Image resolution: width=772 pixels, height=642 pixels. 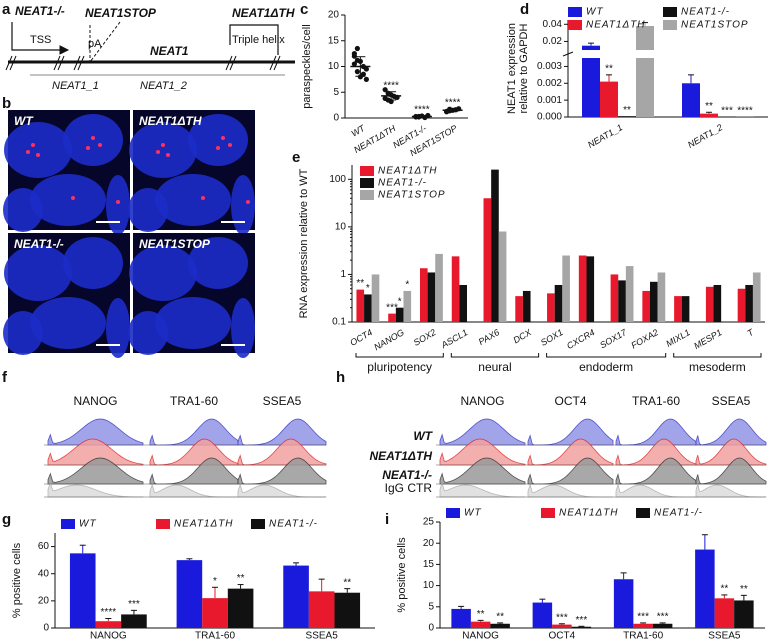 What do you see at coordinates (389, 339) in the screenshot?
I see `x-tick-label: NANOG` at bounding box center [389, 339].